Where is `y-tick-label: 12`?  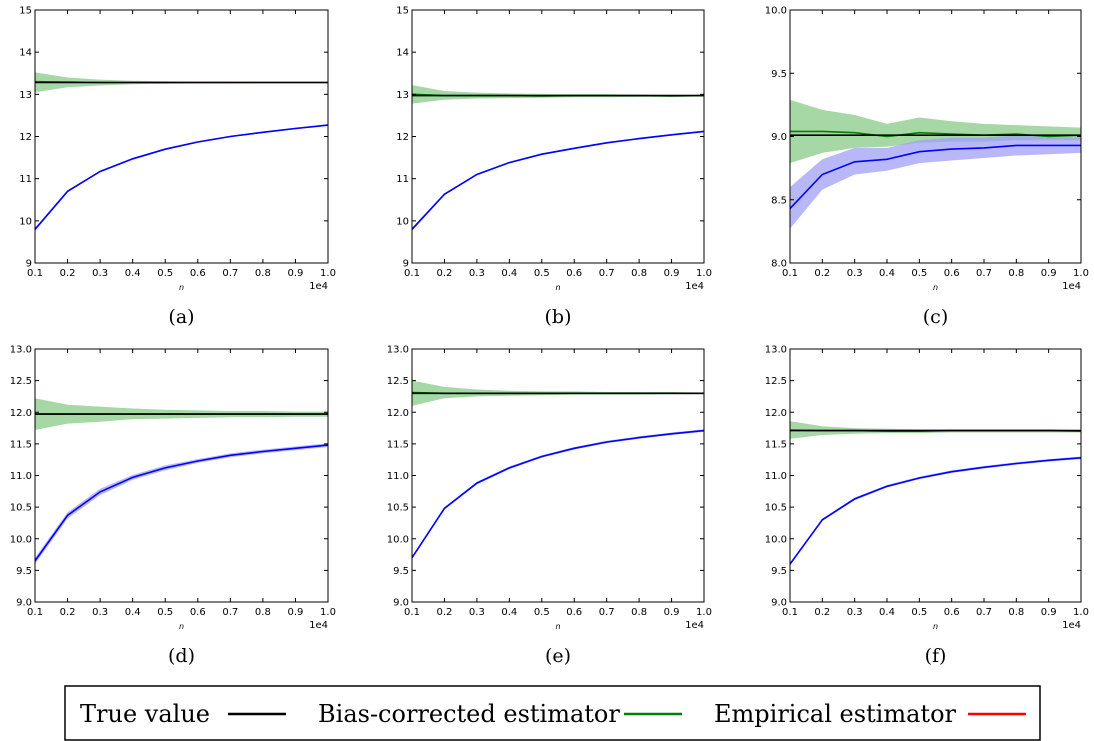 y-tick-label: 12 is located at coordinates (25, 137).